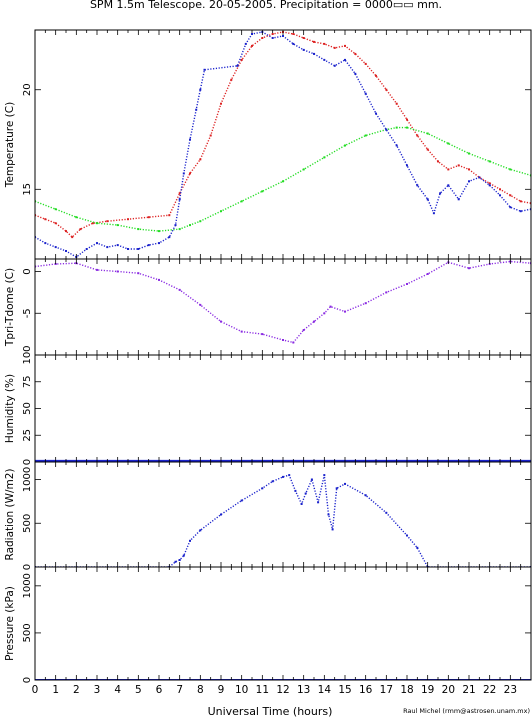 This screenshot has height=719, width=532. What do you see at coordinates (283, 520) in the screenshot?
I see `series-line-blue` at bounding box center [283, 520].